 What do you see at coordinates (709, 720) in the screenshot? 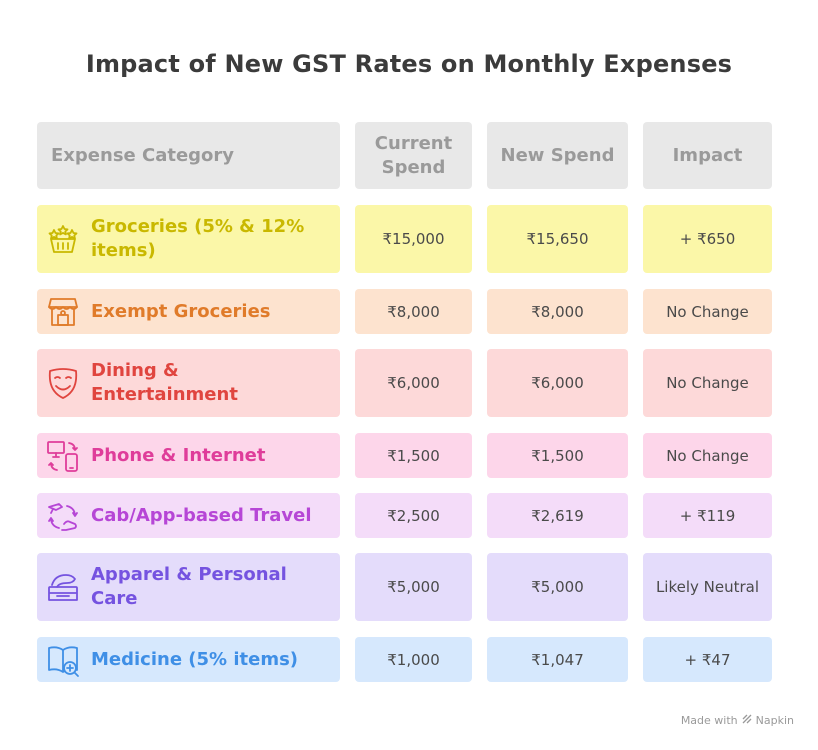
I see `made-with-label: Made with` at bounding box center [709, 720].